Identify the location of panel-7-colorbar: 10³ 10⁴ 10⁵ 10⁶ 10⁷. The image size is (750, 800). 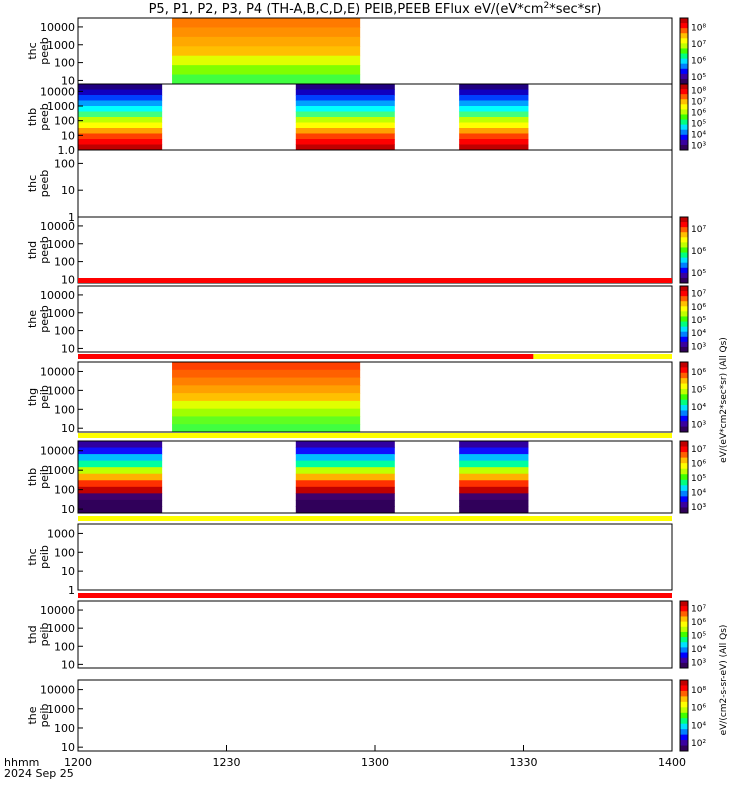
(692, 477).